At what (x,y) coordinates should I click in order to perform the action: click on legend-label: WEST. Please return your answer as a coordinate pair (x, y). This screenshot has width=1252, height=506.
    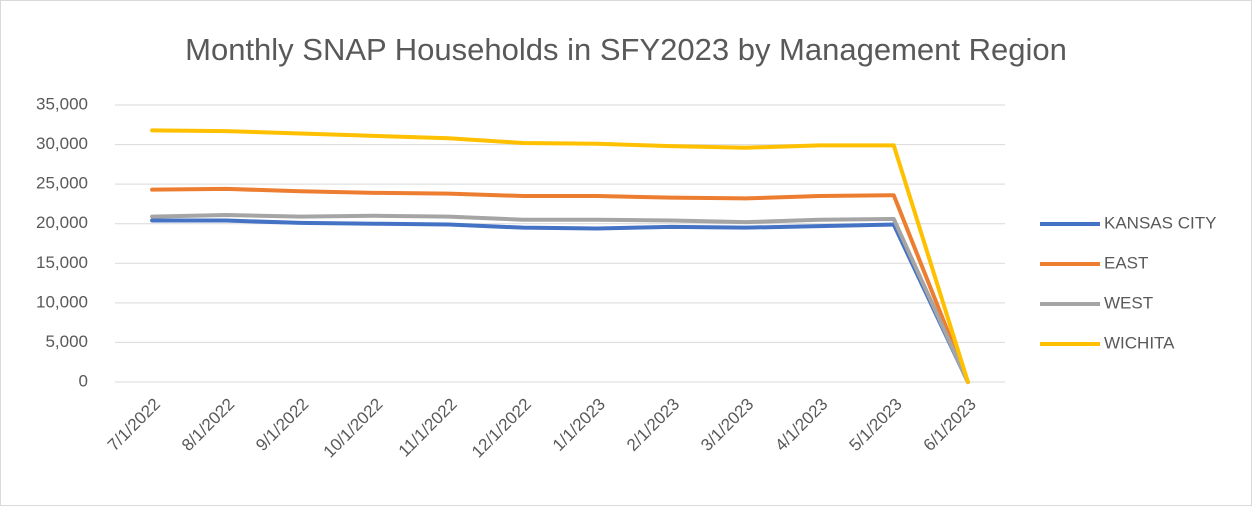
    Looking at the image, I should click on (1128, 302).